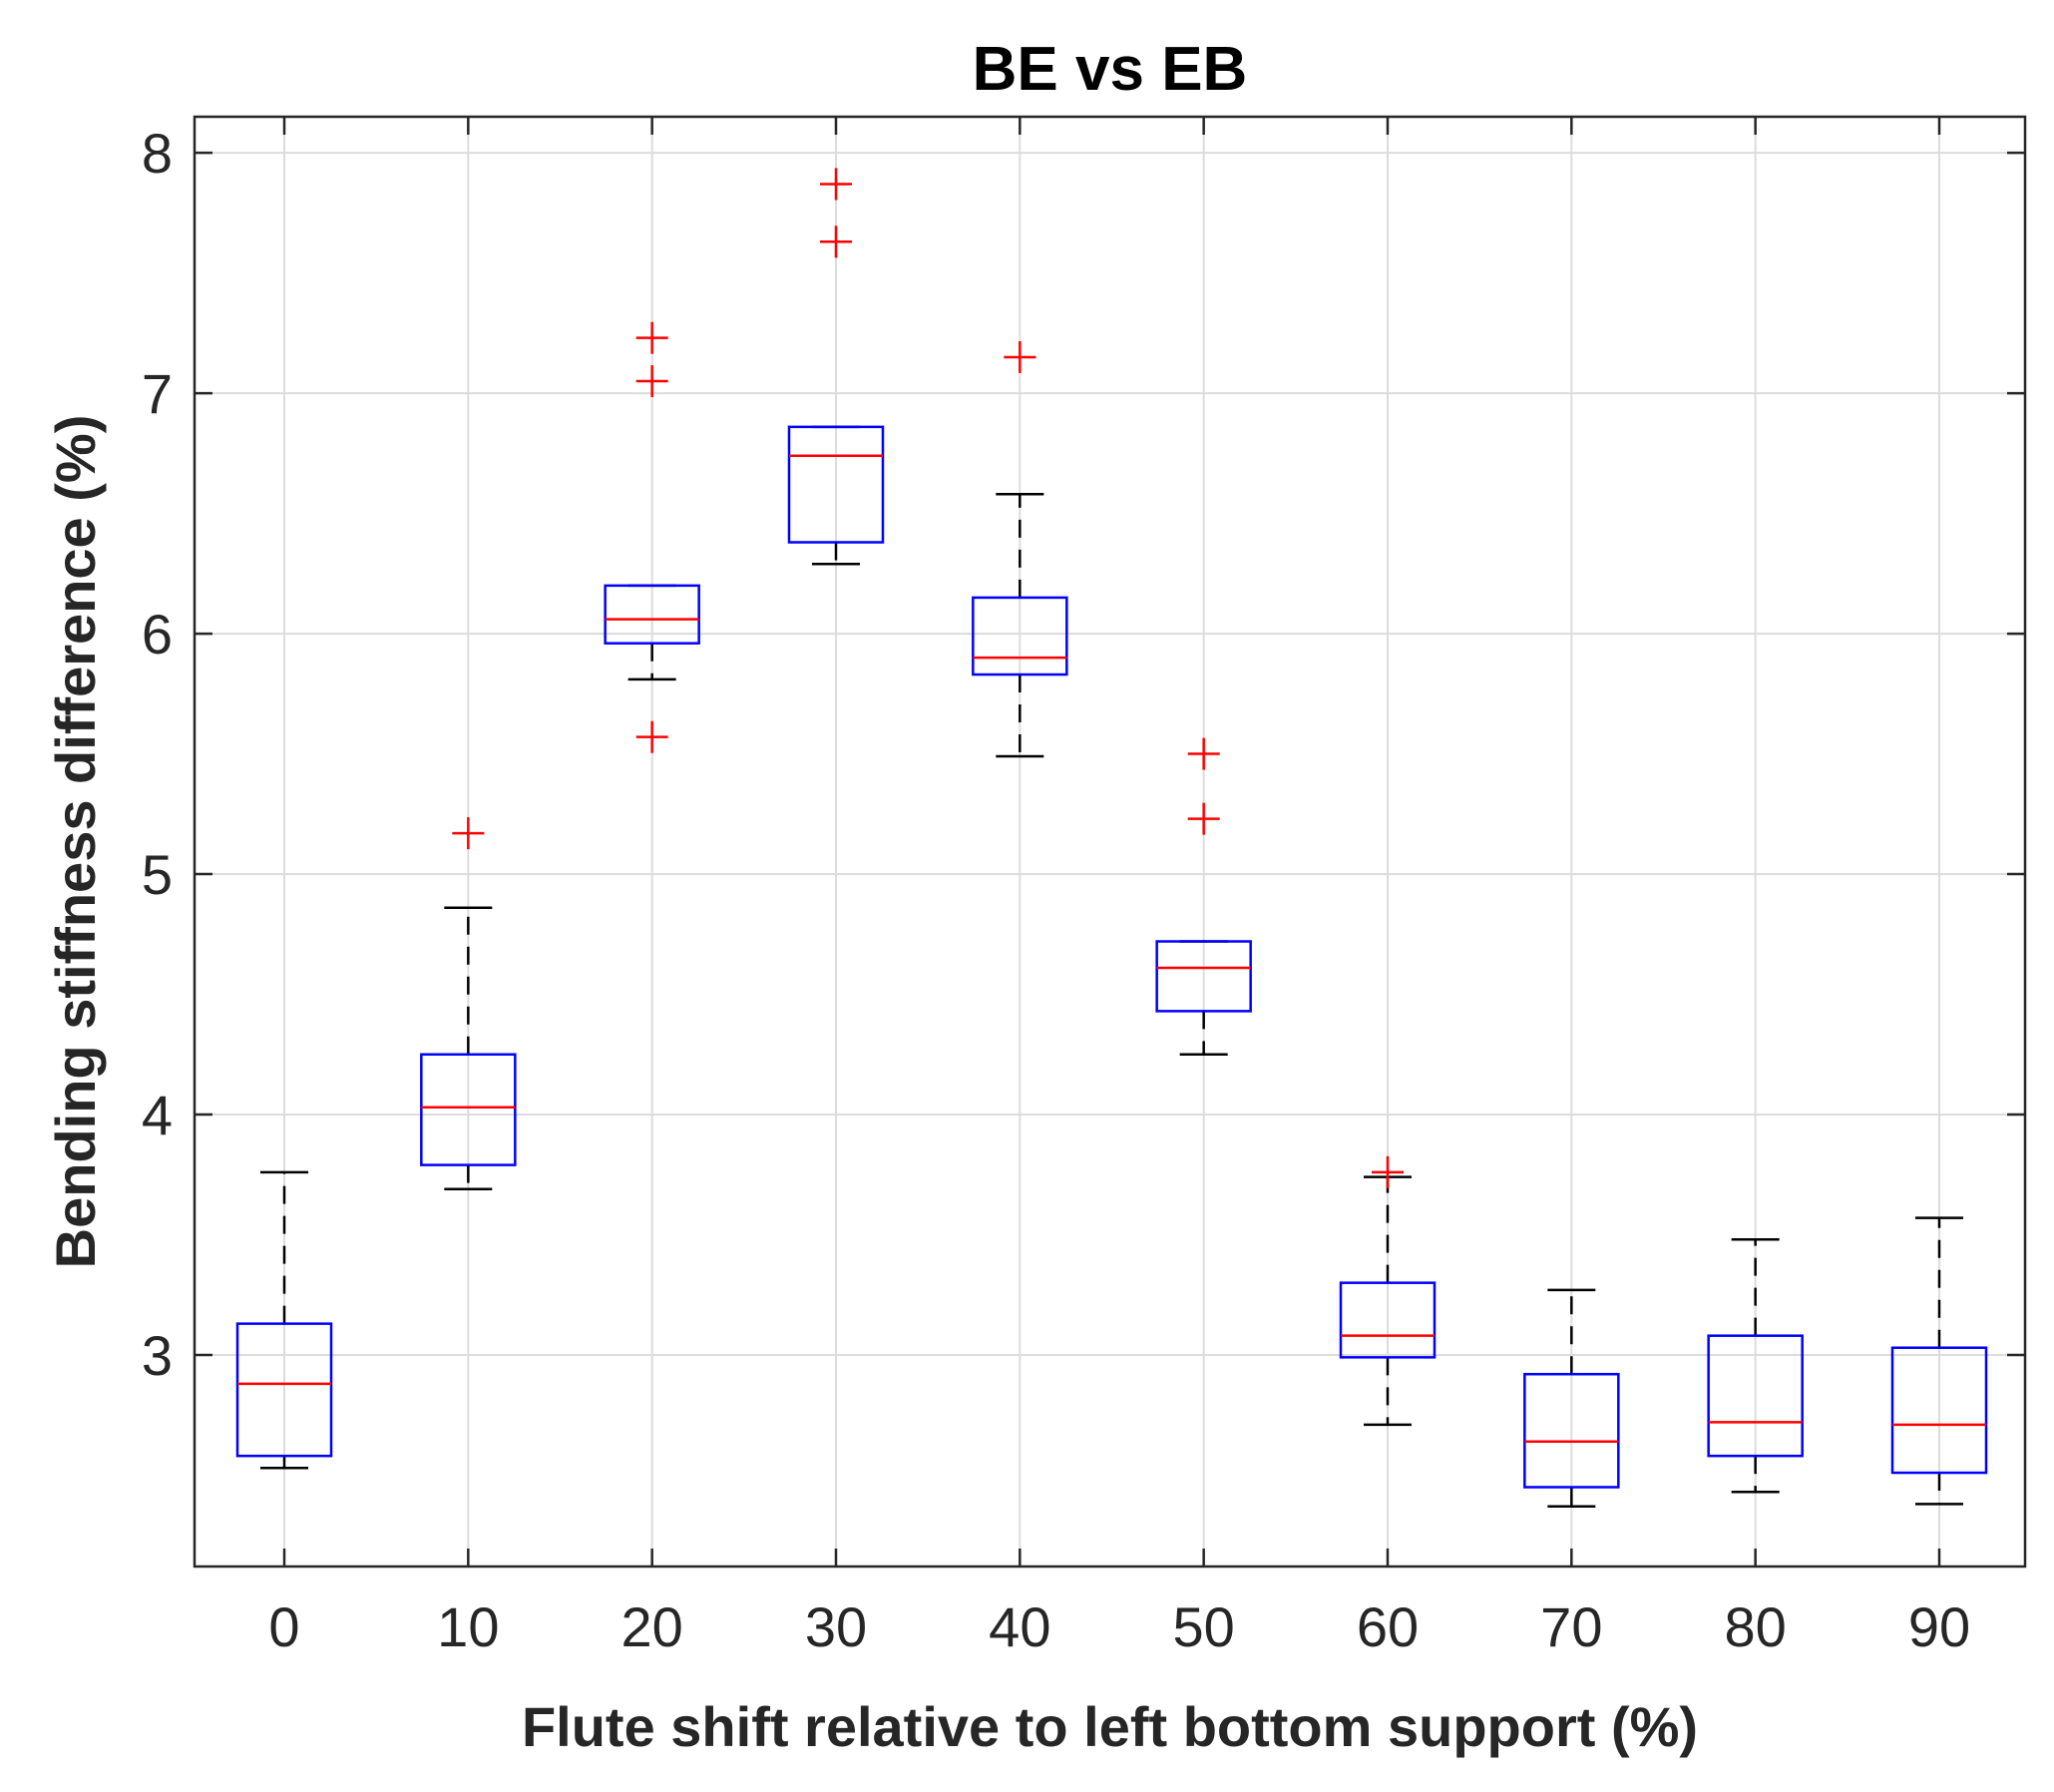 The image size is (2054, 1792). Describe the element at coordinates (158, 1115) in the screenshot. I see `y-tick-label: 4` at that location.